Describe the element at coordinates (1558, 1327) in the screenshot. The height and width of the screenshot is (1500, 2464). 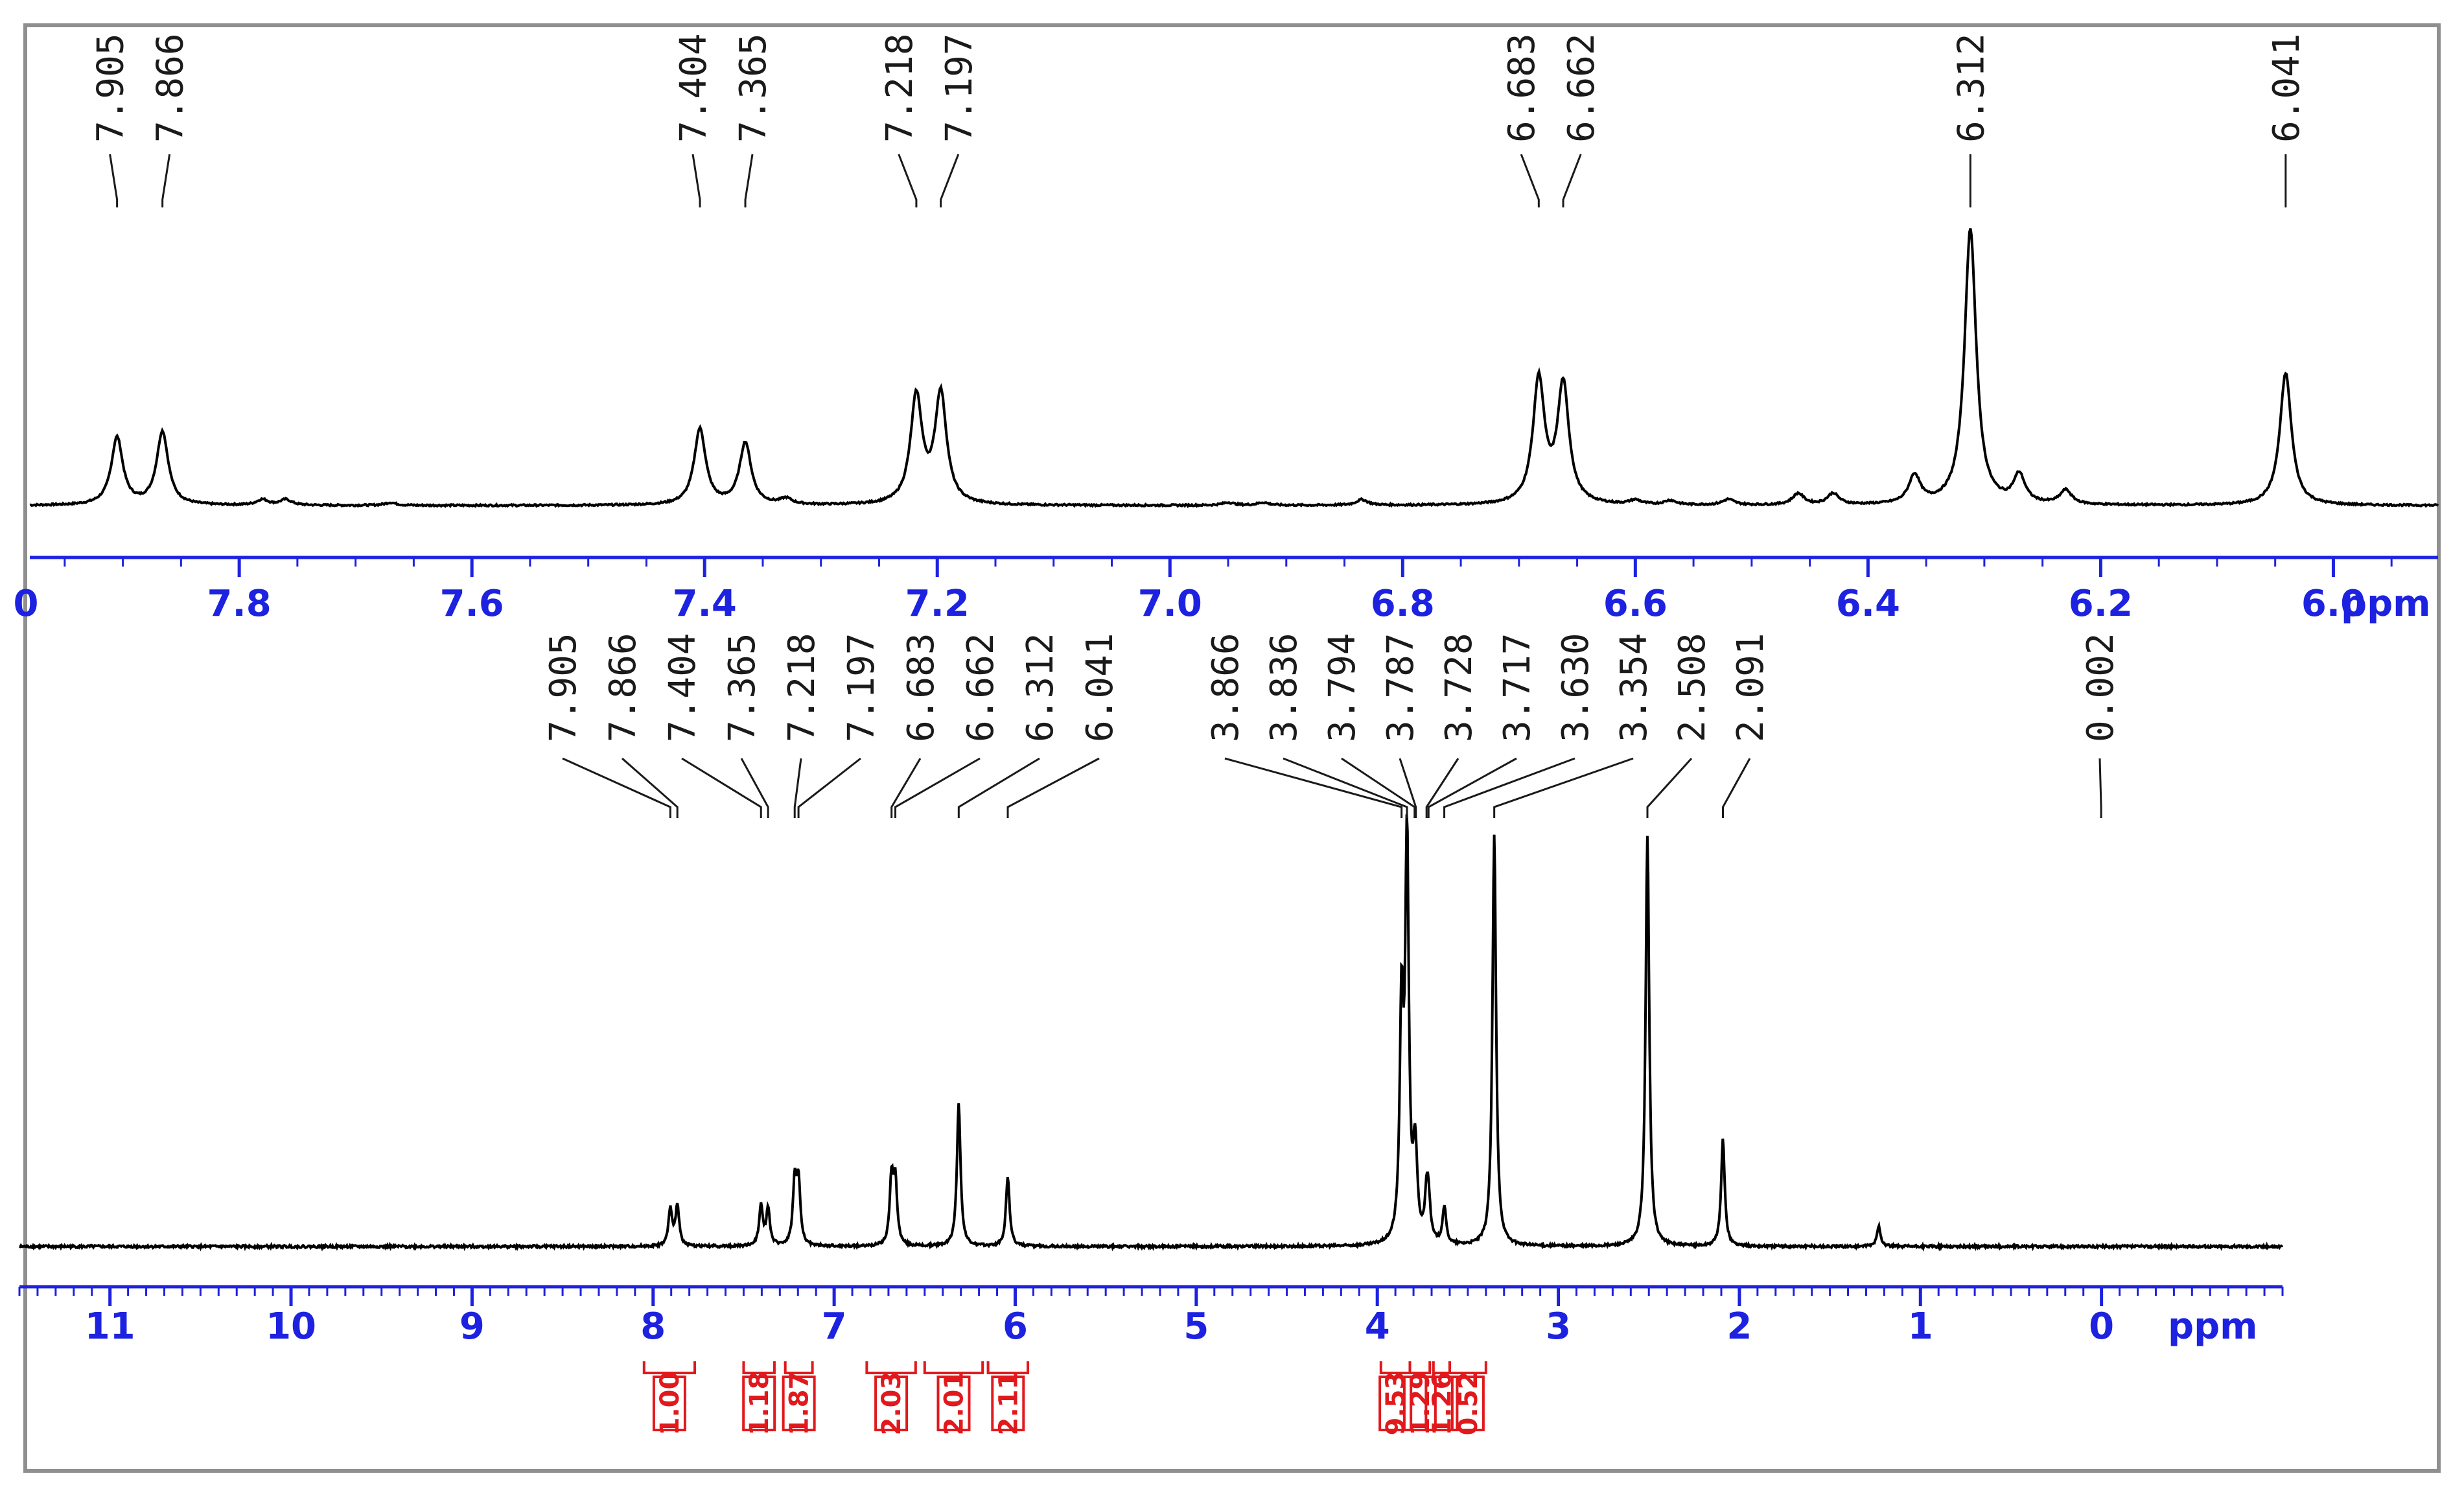
I see `tick-label: 3` at that location.